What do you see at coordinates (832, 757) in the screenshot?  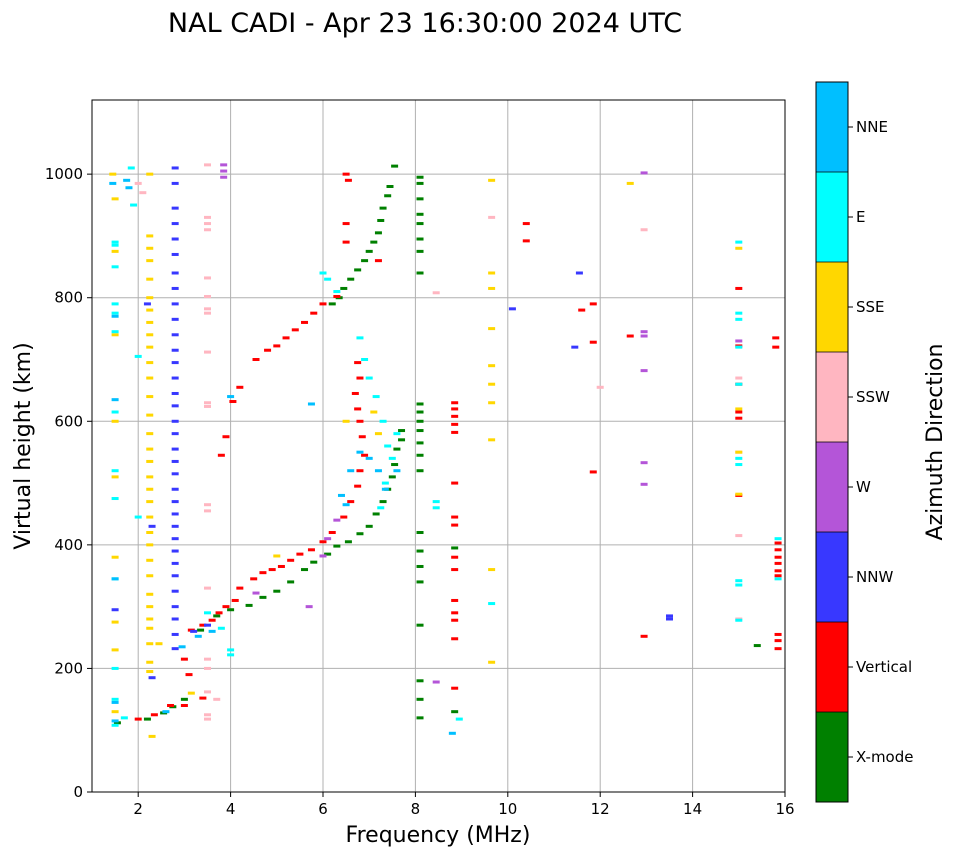 I see `colorbar-swatch-x-mode` at bounding box center [832, 757].